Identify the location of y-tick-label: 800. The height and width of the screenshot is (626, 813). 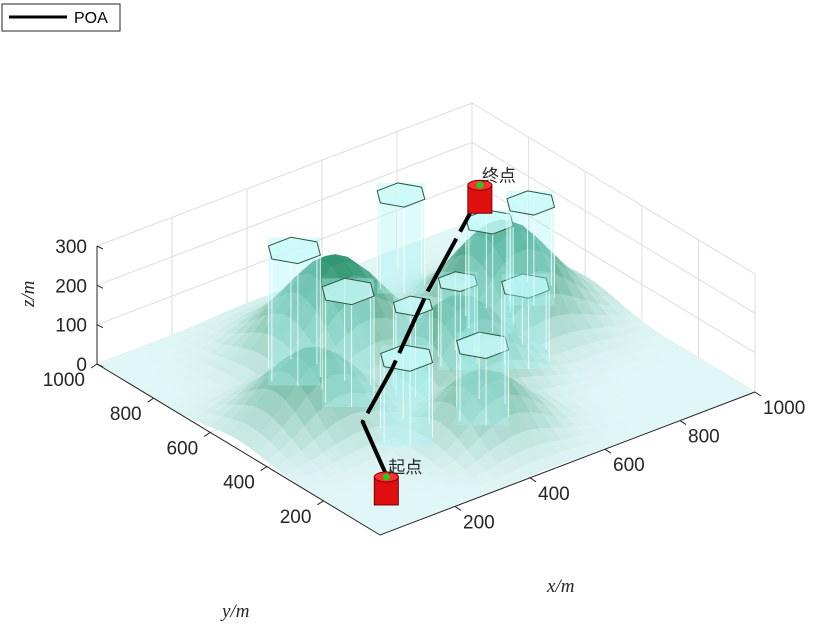
(126, 414).